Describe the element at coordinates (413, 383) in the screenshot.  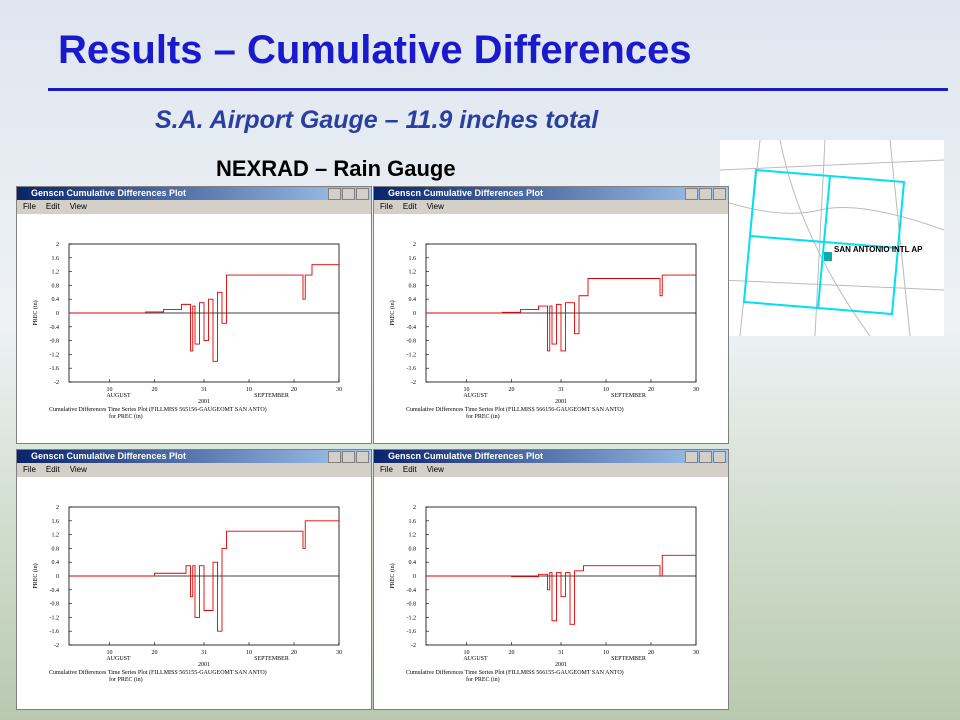
I see `y-tick-label: -2` at that location.